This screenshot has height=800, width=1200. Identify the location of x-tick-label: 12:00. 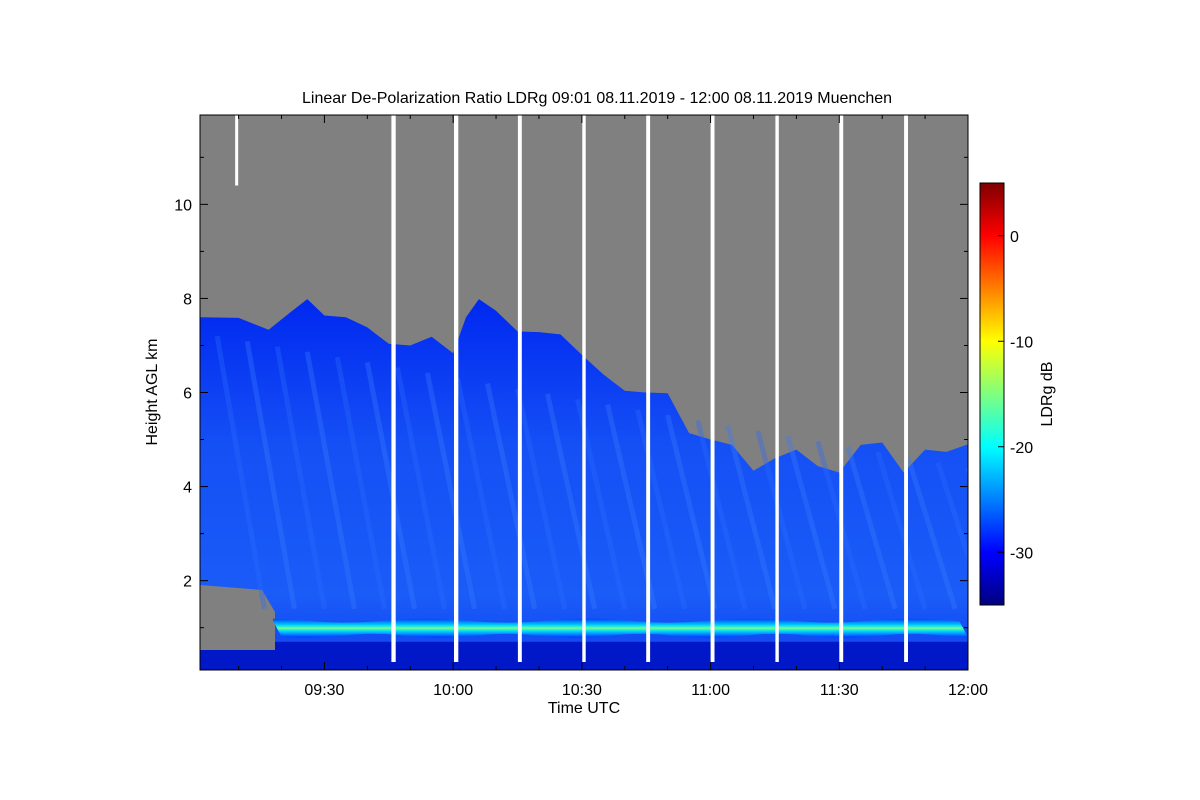
(968, 690).